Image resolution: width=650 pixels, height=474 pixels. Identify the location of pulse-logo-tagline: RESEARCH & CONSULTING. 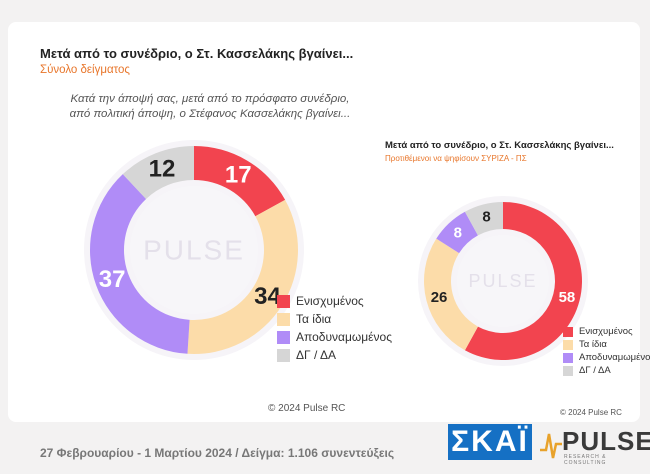
(585, 460).